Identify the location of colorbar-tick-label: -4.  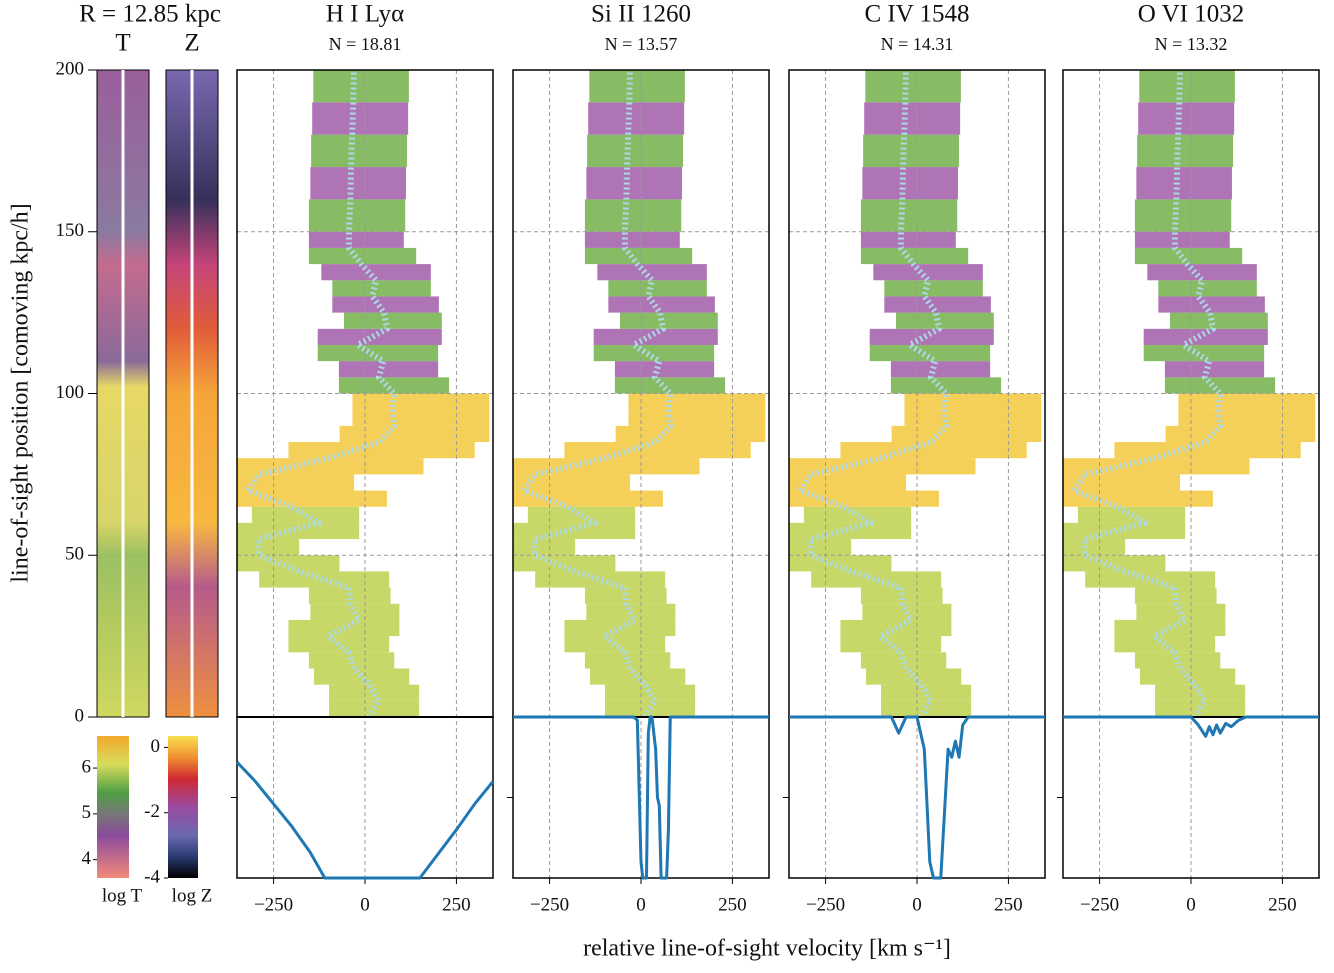
(152, 876).